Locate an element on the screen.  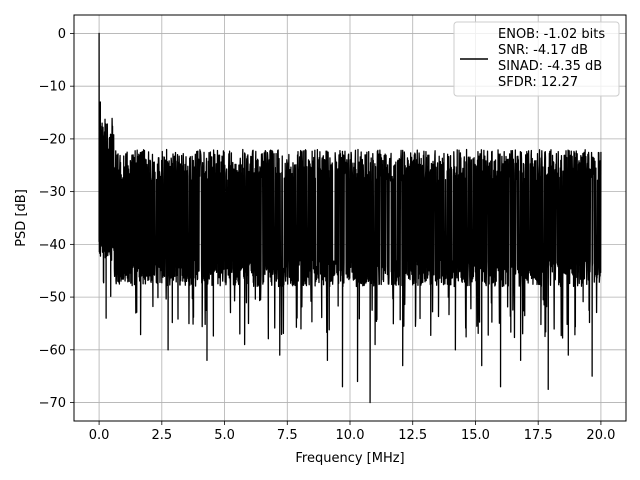
x-tick-label: 2.5 is located at coordinates (161, 435).